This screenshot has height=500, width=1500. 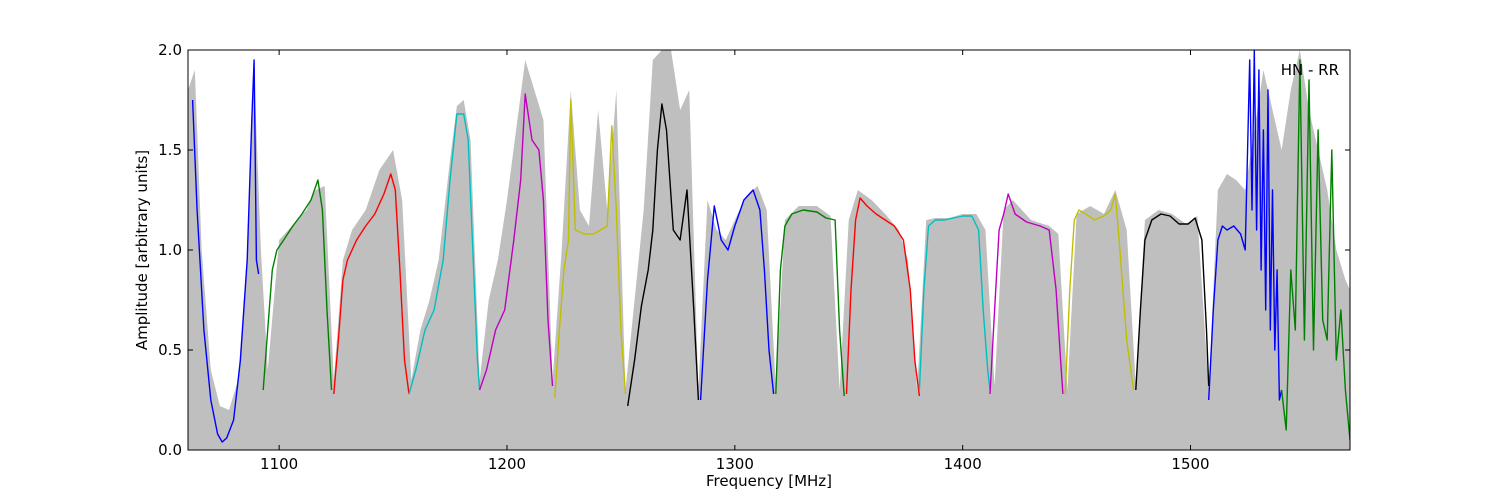 I want to click on chart-annotation: HN - RR, so click(x=1310, y=70).